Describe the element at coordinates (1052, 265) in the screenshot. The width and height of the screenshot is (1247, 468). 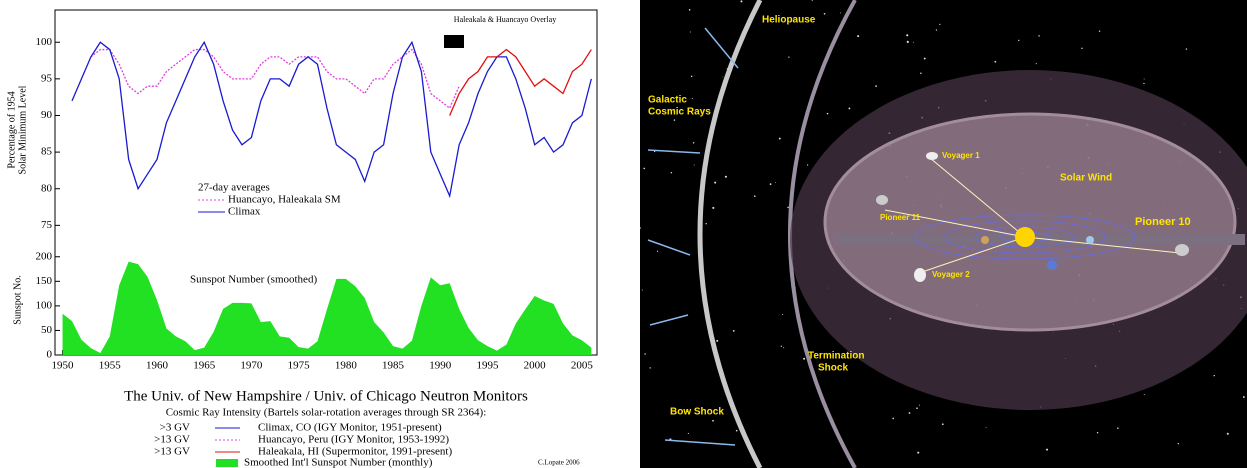
I see `planet` at that location.